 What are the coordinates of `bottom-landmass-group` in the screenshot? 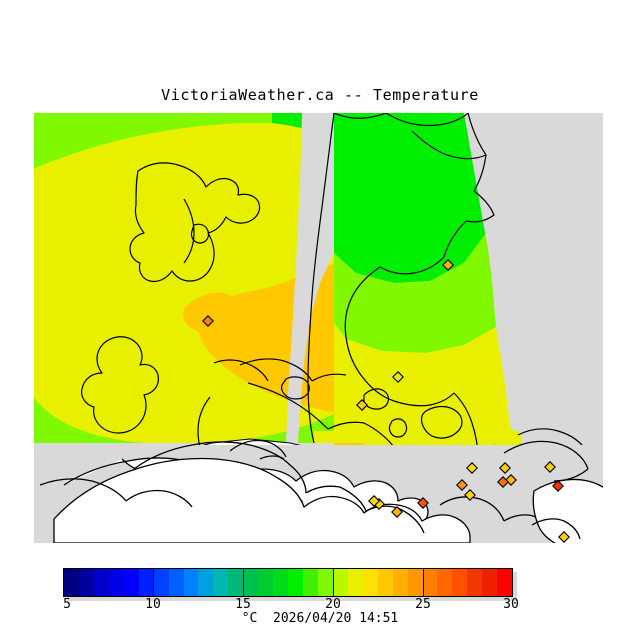 It's located at (328, 500).